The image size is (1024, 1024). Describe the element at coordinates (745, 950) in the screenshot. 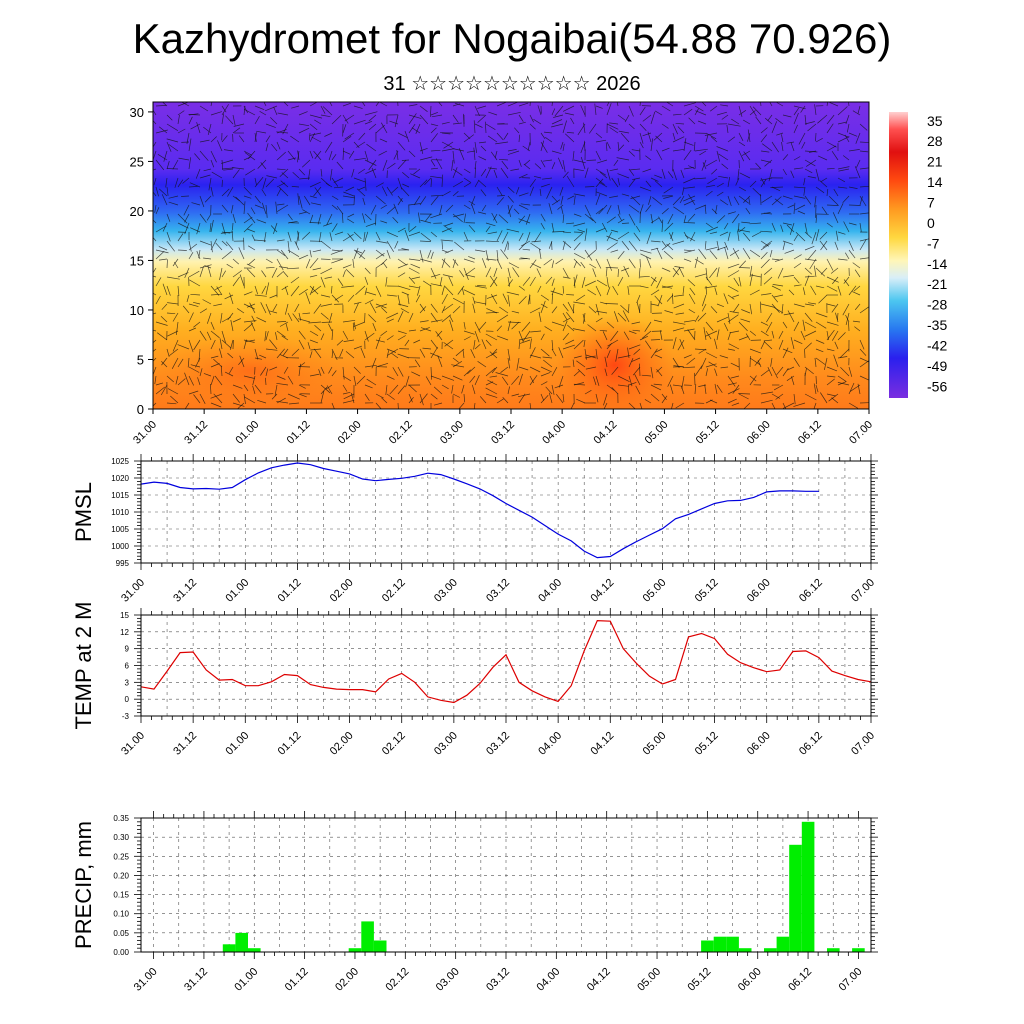

I see `precip-bar` at that location.